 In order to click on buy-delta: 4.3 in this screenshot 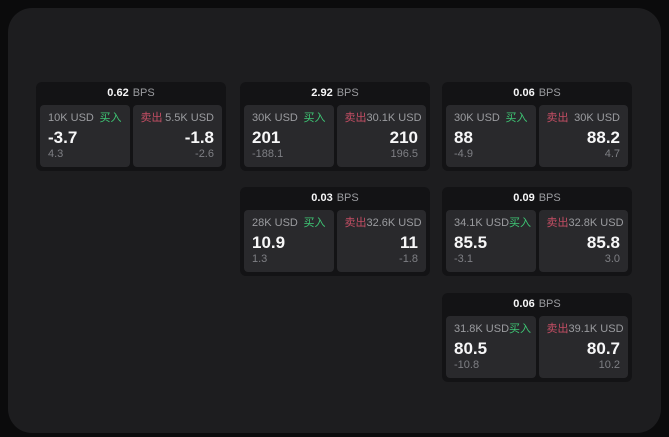, I will do `click(56, 154)`.